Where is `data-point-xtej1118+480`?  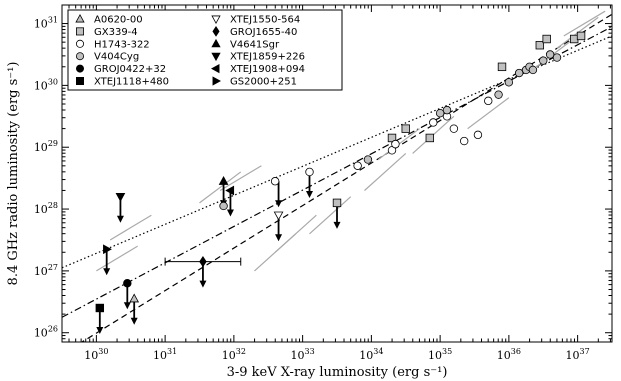 data-point-xtej1118+480 is located at coordinates (100, 308).